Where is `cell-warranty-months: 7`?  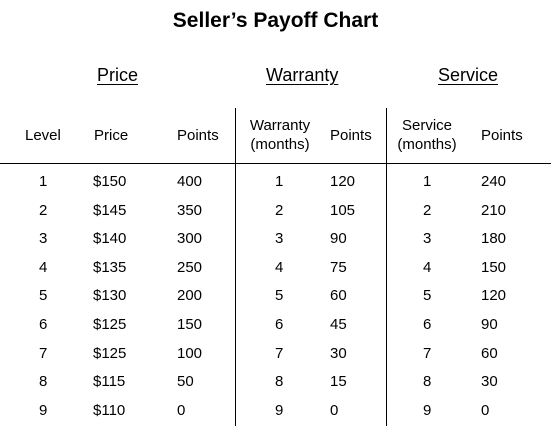 cell-warranty-months: 7 is located at coordinates (279, 353).